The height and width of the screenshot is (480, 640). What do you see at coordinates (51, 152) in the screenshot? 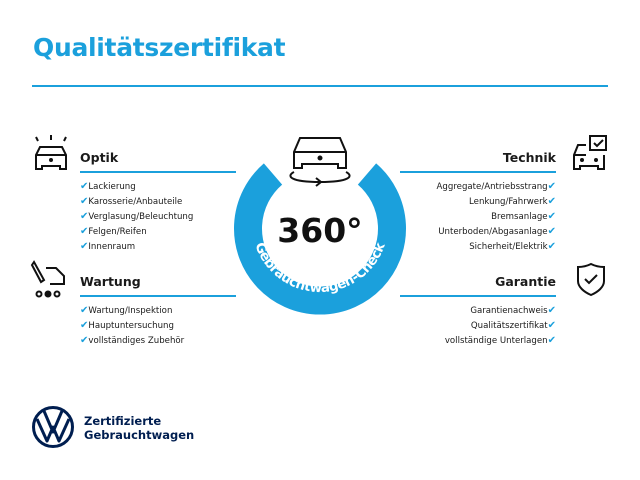
I see `car-lights-icon` at bounding box center [51, 152].